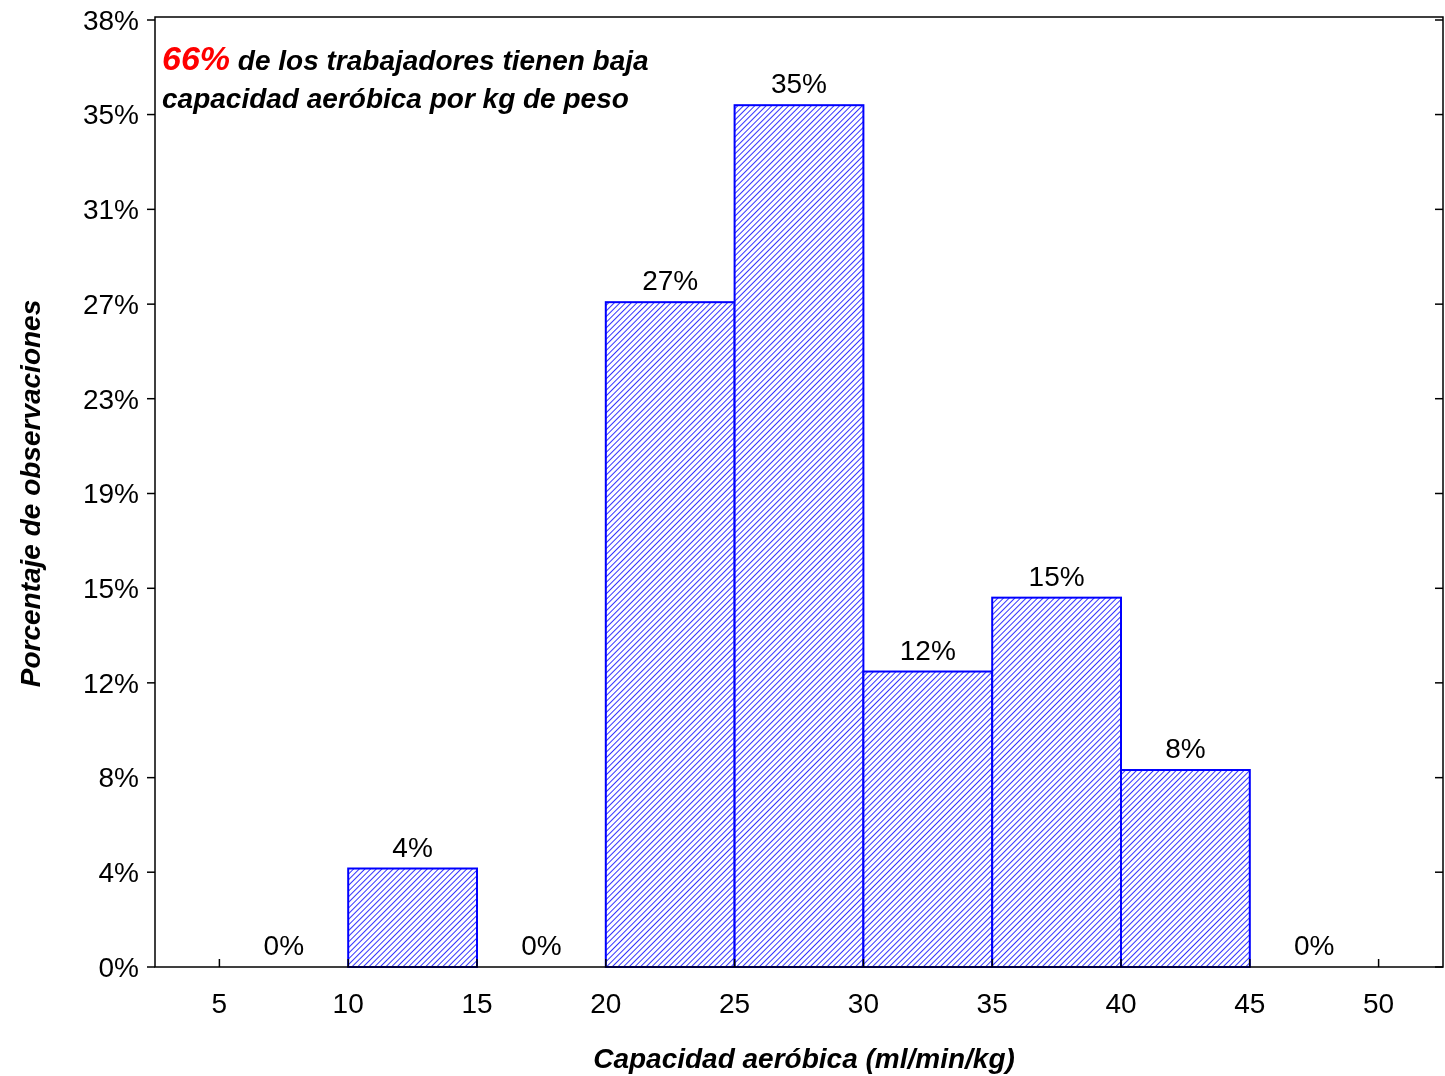  I want to click on x-tick-label: 50, so click(1379, 1003).